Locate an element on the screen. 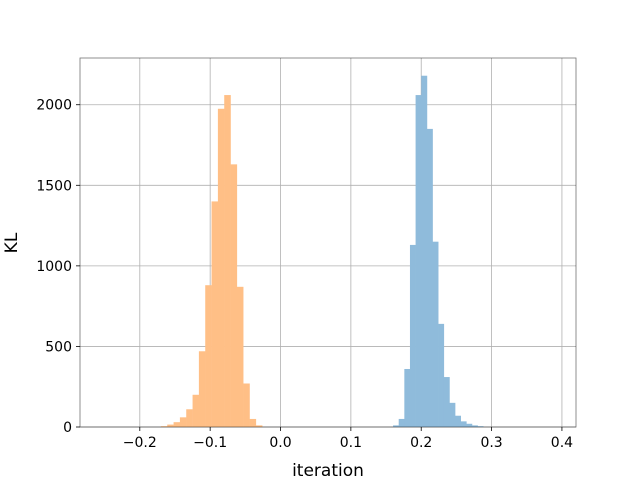 The height and width of the screenshot is (480, 640). x-axis-label: iteration is located at coordinates (328, 470).